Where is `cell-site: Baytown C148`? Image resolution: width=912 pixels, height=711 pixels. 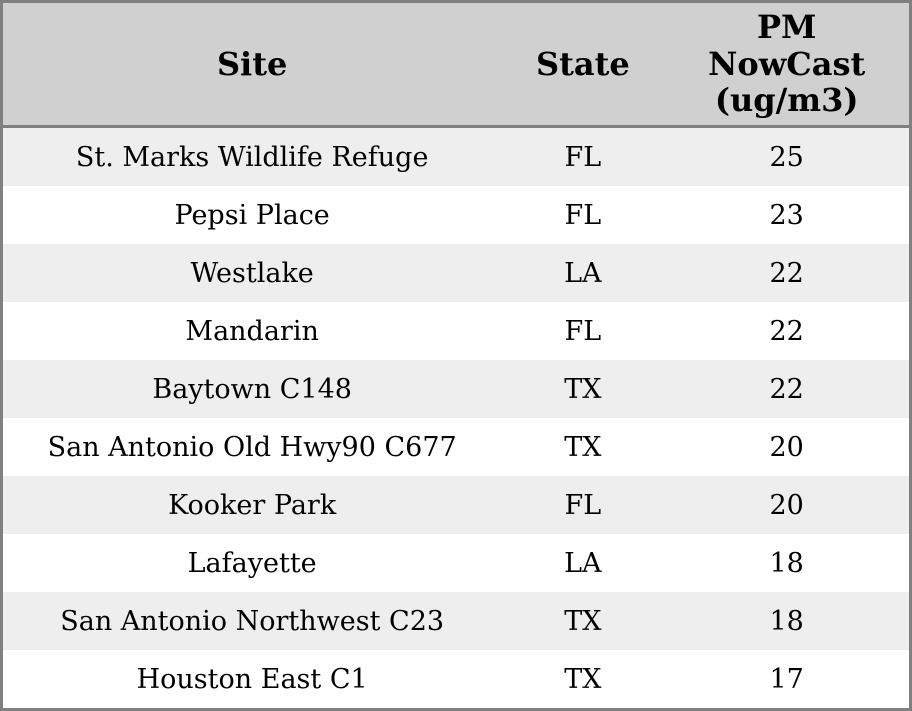 cell-site: Baytown C148 is located at coordinates (252, 389).